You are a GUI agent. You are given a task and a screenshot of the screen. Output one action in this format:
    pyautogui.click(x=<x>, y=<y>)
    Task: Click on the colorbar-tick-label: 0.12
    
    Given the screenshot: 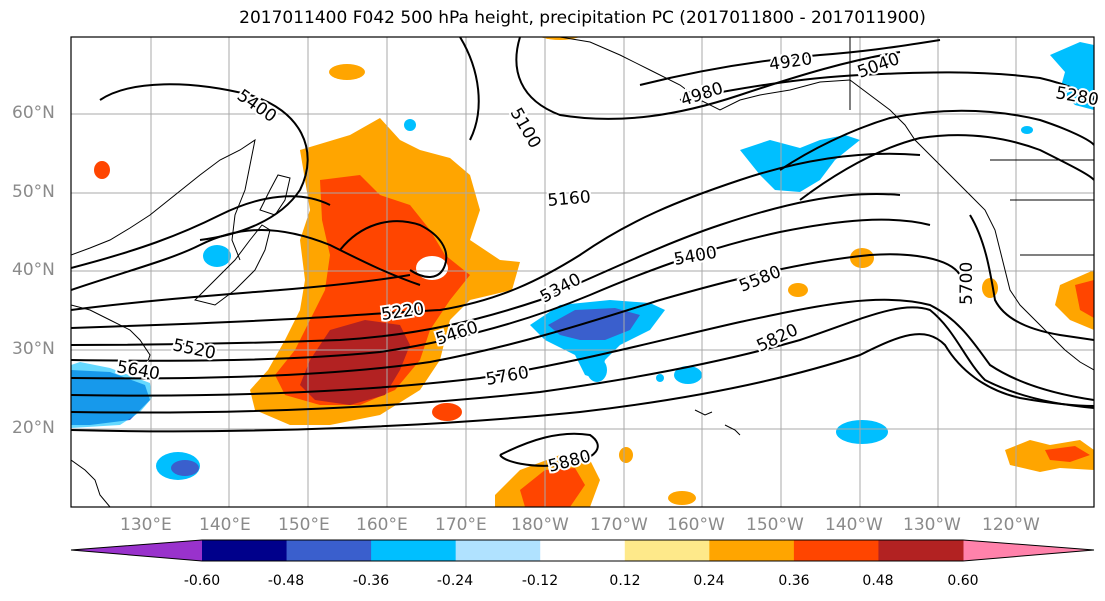 What is the action you would take?
    pyautogui.click(x=625, y=581)
    